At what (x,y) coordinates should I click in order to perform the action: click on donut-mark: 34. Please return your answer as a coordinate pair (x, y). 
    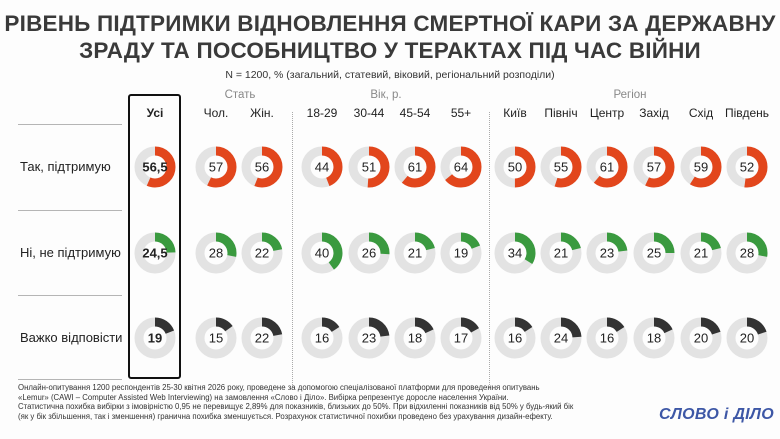
    Looking at the image, I should click on (515, 253).